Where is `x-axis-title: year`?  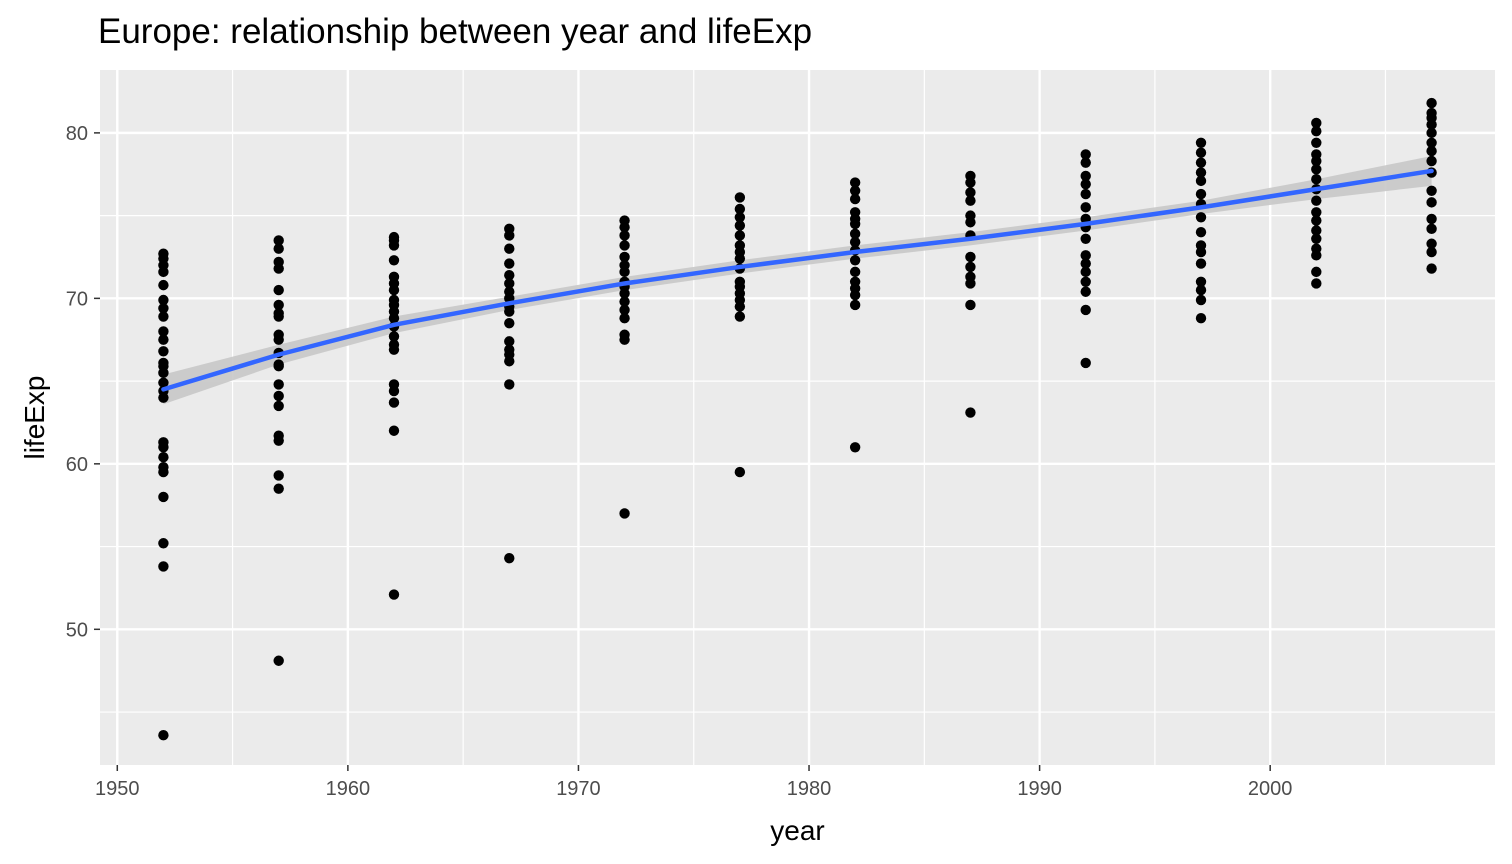
x-axis-title: year is located at coordinates (797, 830).